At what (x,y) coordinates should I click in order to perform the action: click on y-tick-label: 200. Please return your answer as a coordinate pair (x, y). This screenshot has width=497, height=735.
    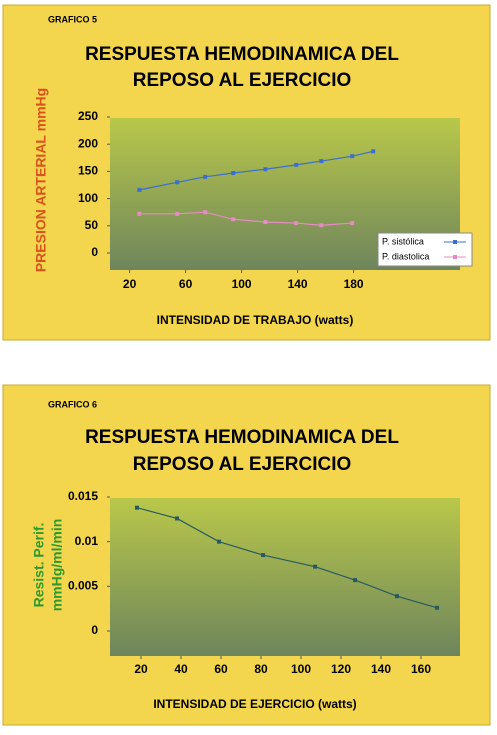
    Looking at the image, I should click on (88, 143).